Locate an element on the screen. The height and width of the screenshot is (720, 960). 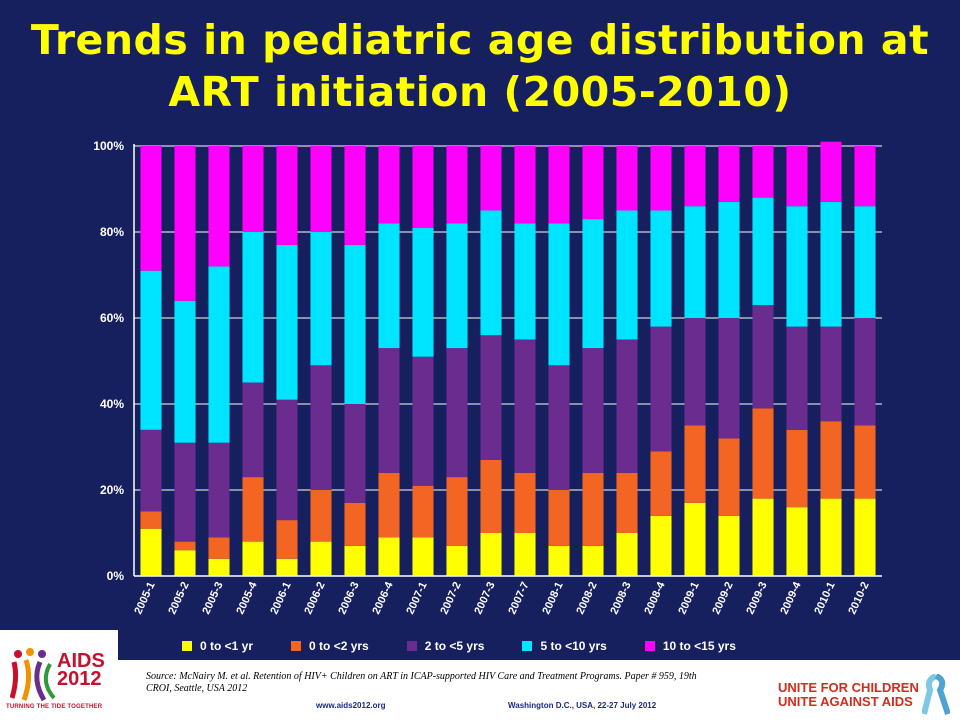
x-tick-label: 2009-3 is located at coordinates (756, 598).